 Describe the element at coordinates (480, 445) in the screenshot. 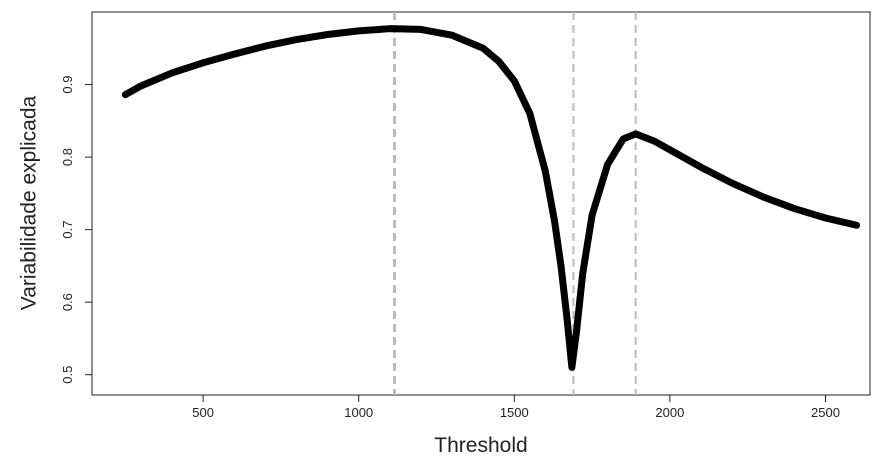

I see `x-axis-label: Threshold` at that location.